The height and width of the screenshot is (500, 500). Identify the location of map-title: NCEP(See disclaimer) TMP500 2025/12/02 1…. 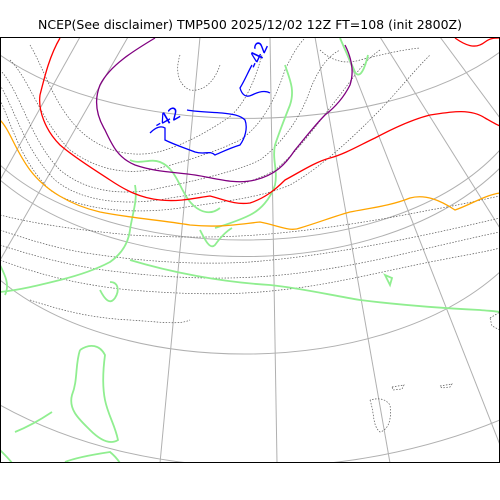
(250, 24).